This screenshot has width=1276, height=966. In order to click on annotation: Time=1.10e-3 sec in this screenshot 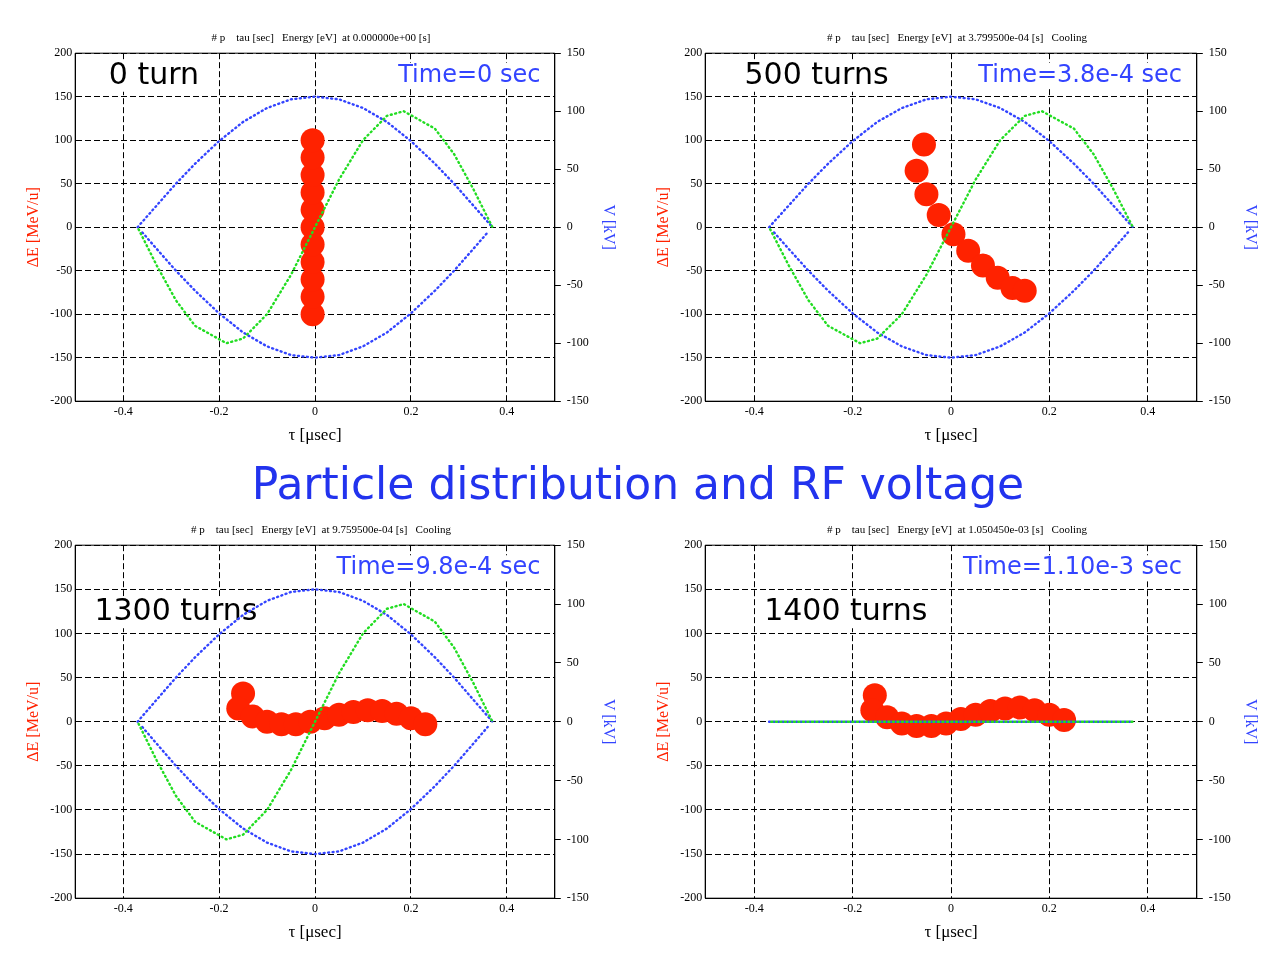, I will do `click(1072, 566)`.